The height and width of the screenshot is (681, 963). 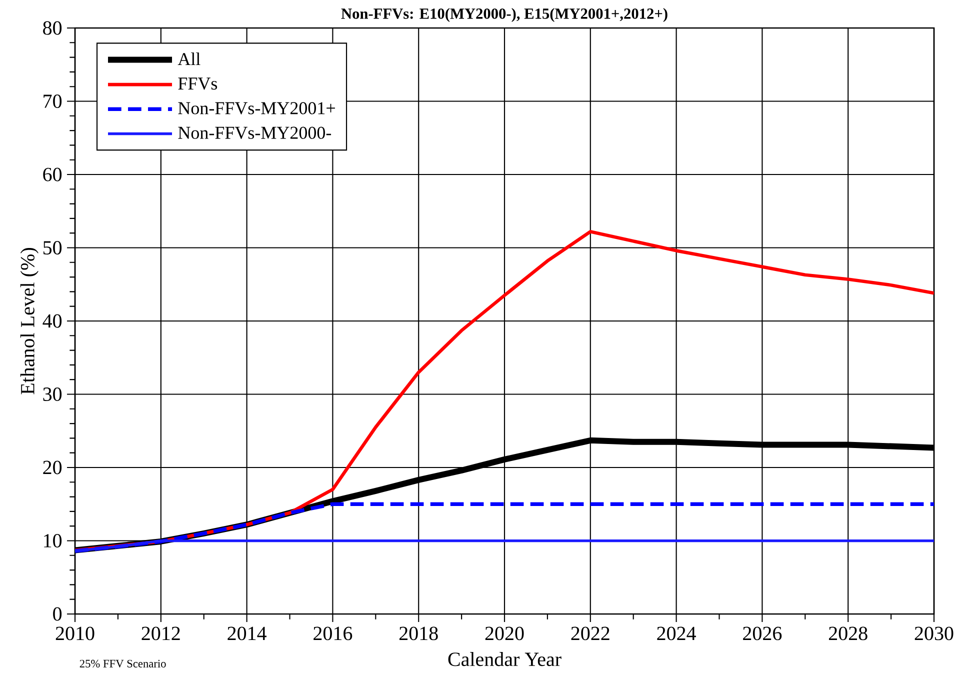 I want to click on text: 25% FFV Scenario, so click(x=123, y=664).